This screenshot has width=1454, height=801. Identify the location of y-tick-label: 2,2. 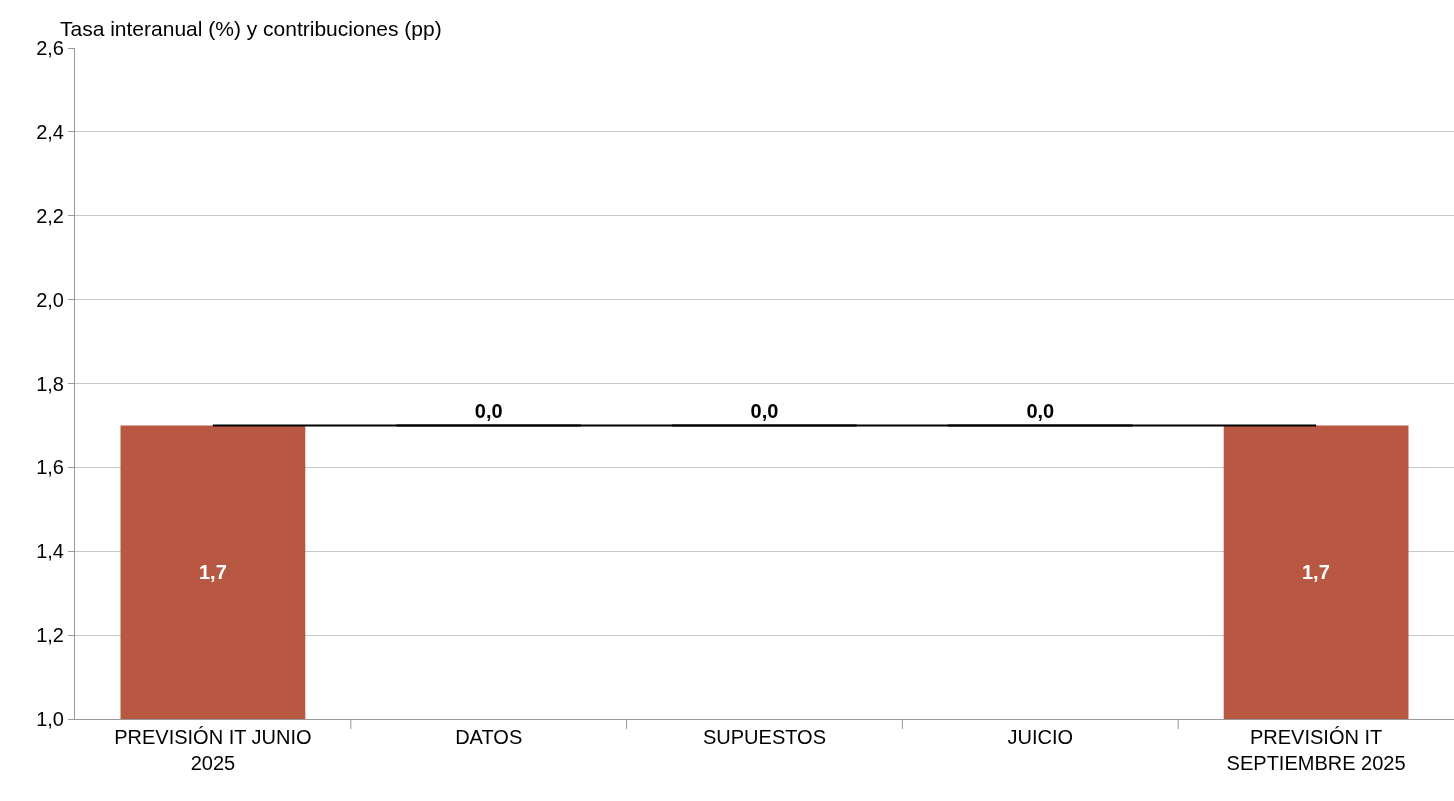
(50, 215).